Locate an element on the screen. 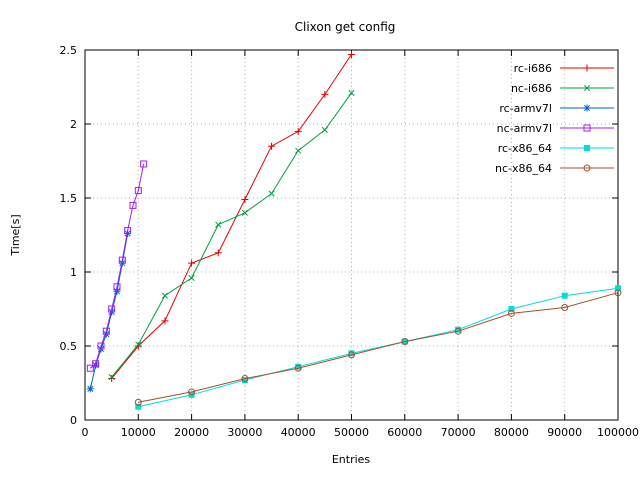 This screenshot has width=640, height=480. legend-label: nc-armv7l is located at coordinates (524, 128).